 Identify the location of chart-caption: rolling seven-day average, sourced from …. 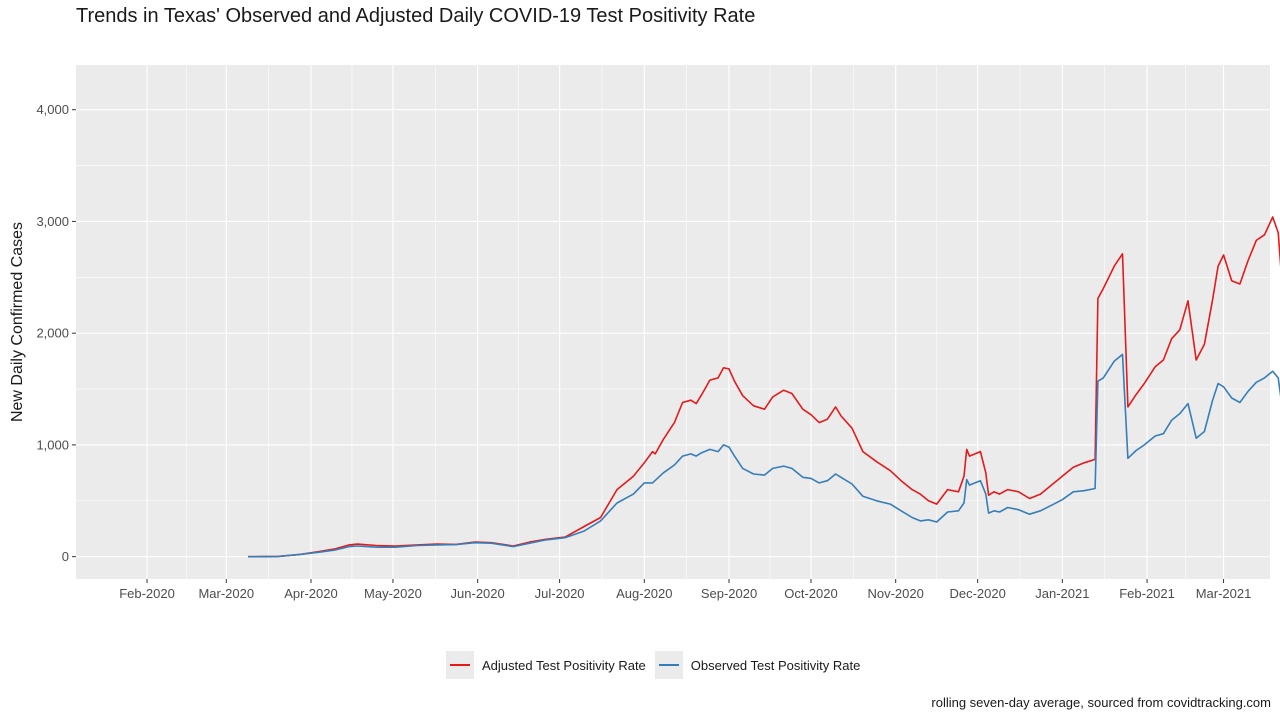
(1101, 702).